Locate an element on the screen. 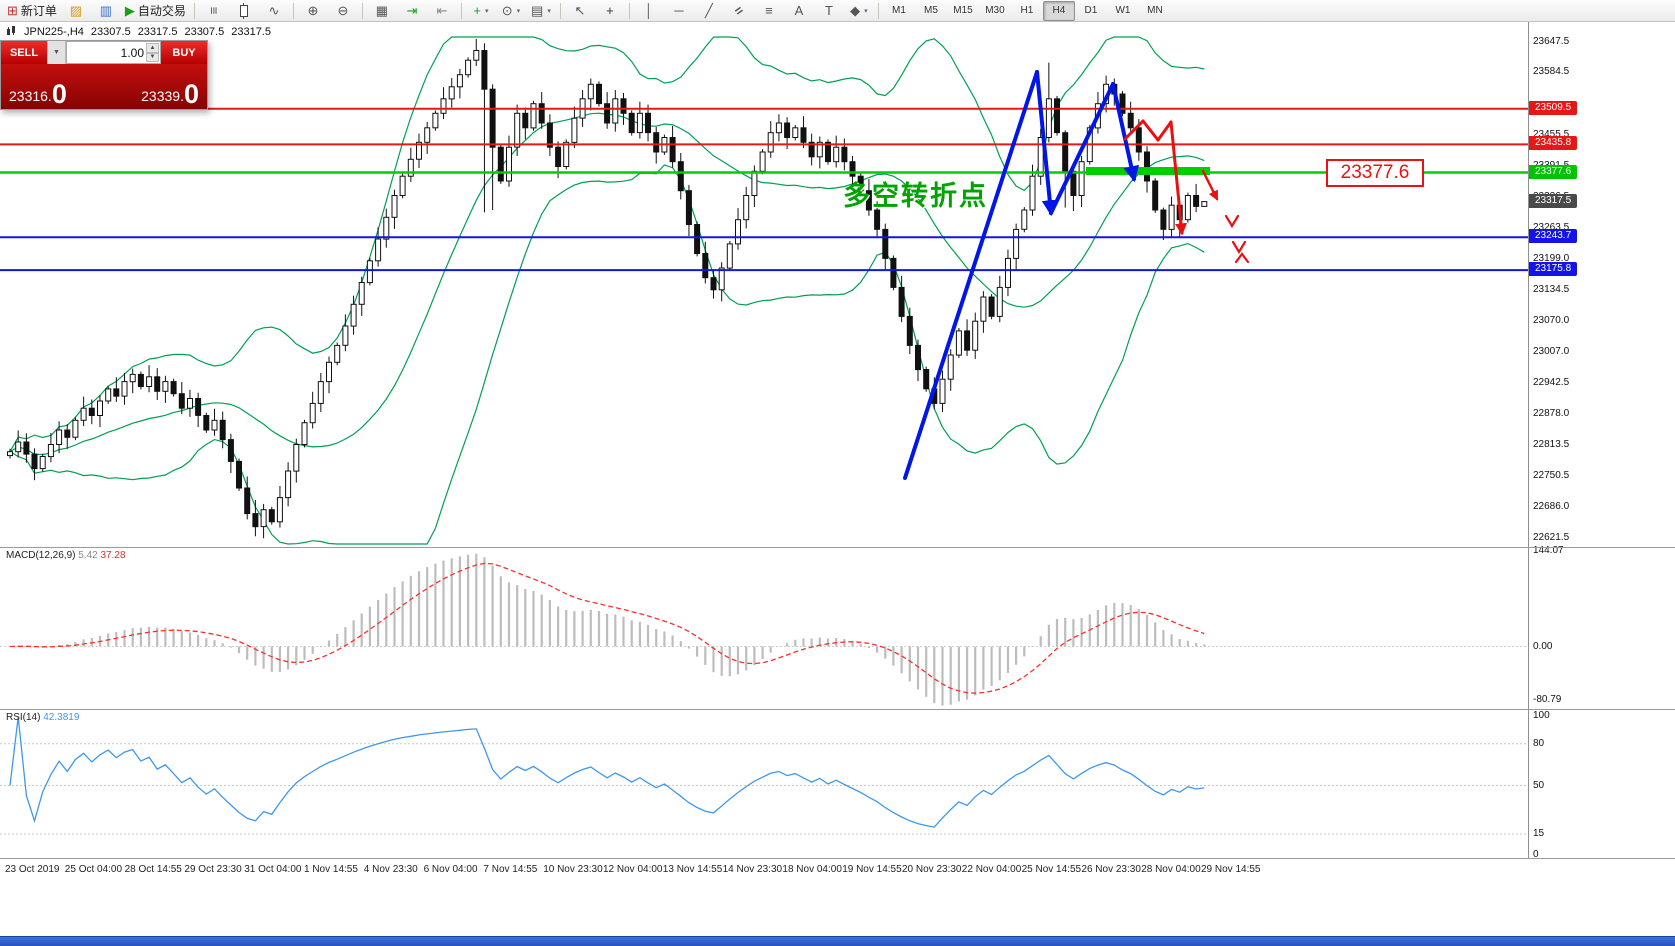  support-zone-rect is located at coordinates (1148, 171).